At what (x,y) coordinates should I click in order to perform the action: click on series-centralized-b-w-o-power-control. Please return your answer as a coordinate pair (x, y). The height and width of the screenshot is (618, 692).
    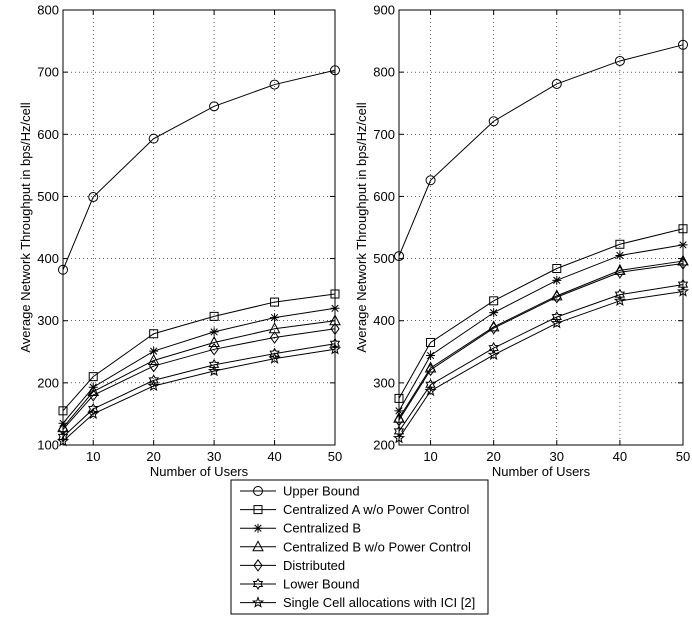
    Looking at the image, I should click on (199, 373).